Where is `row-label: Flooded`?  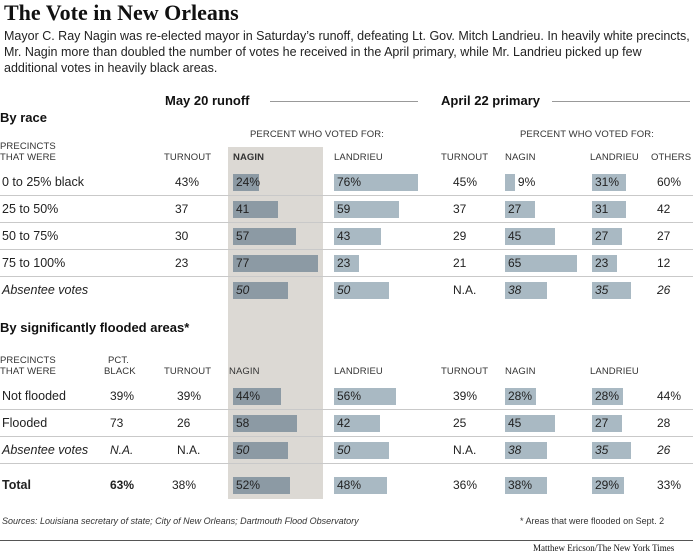 row-label: Flooded is located at coordinates (25, 423).